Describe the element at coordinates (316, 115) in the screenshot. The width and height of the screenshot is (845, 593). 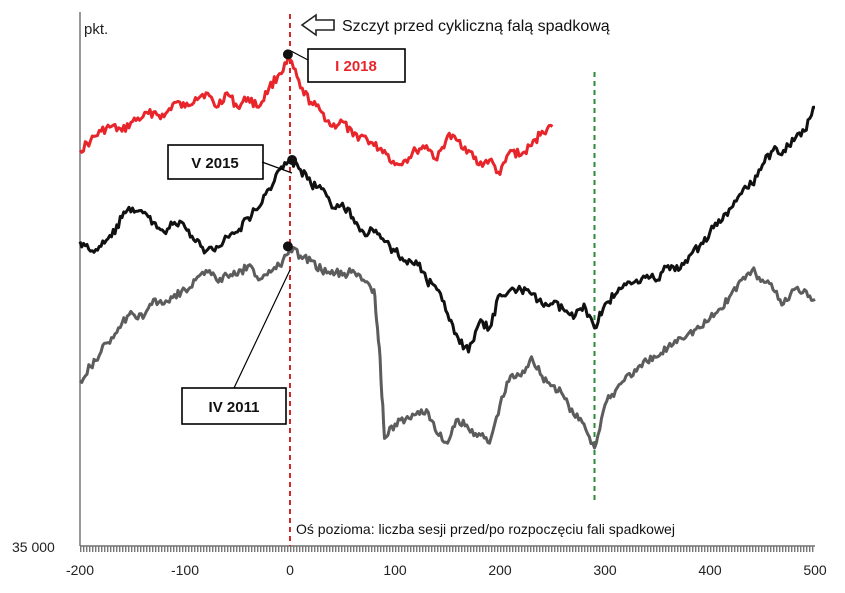
I see `series-line-i-2018` at that location.